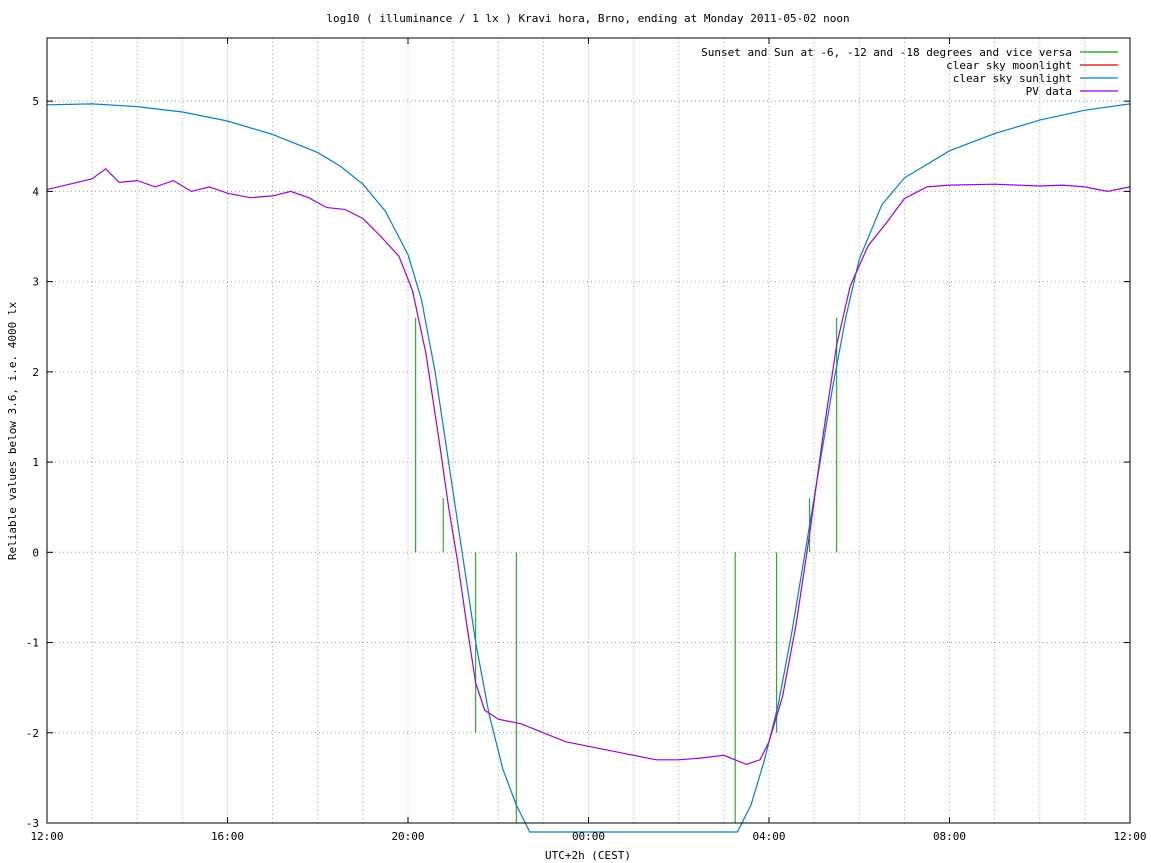 The image size is (1151, 863). Describe the element at coordinates (768, 836) in the screenshot. I see `x-tick-label: 04:00` at that location.